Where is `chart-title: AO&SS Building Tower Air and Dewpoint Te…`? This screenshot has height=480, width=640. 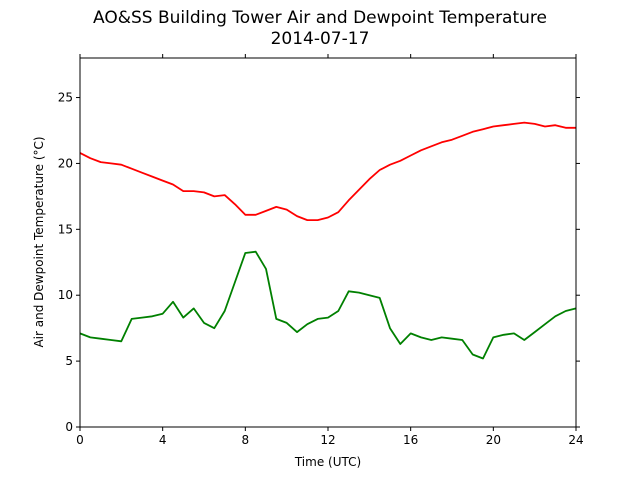 chart-title: AO&SS Building Tower Air and Dewpoint Te… is located at coordinates (319, 18).